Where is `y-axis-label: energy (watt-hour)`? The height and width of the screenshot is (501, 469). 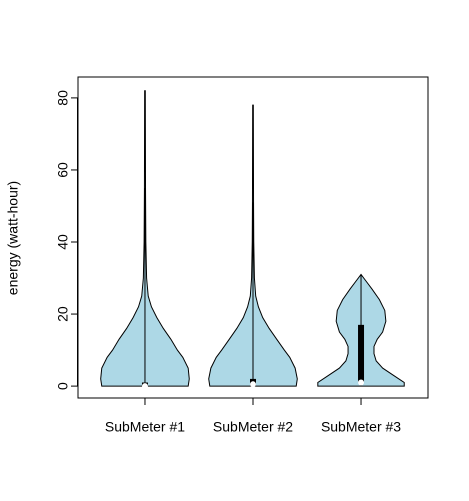
y-axis-label: energy (watt-hour) is located at coordinates (13, 238).